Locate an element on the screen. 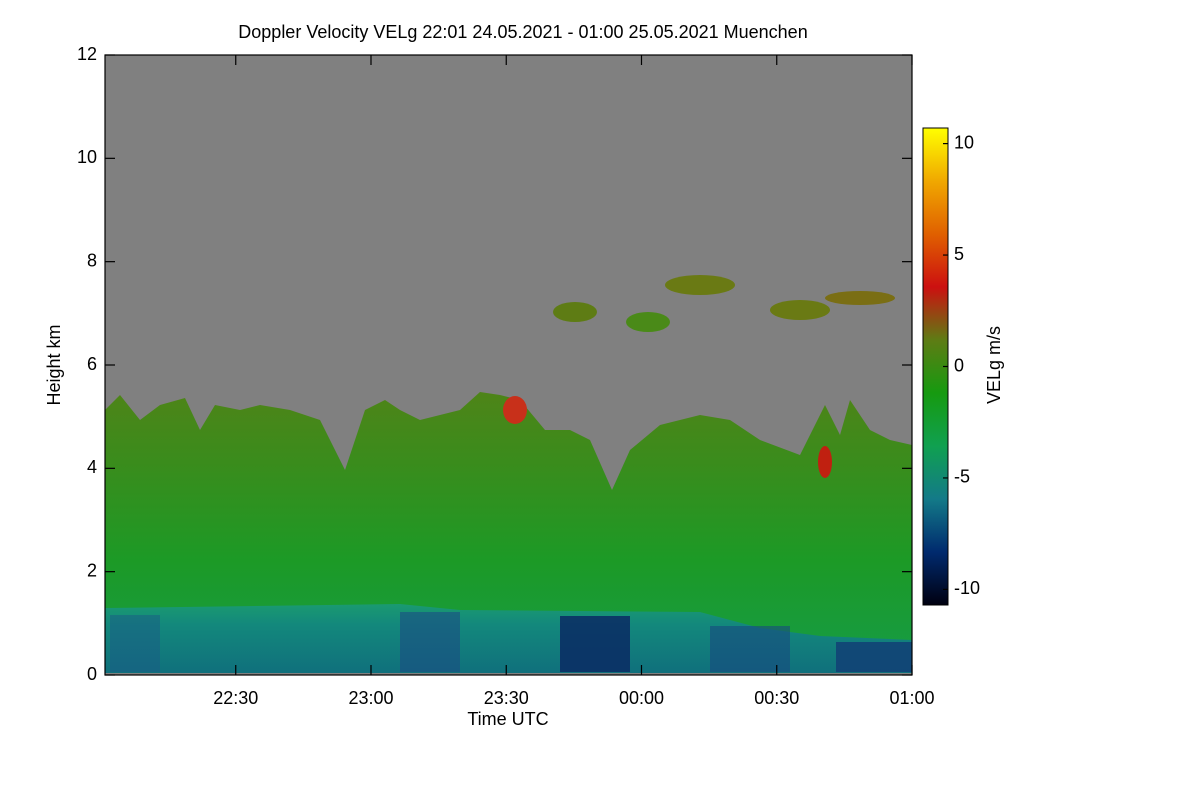  colorbar-tick-label: -10 is located at coordinates (967, 588).